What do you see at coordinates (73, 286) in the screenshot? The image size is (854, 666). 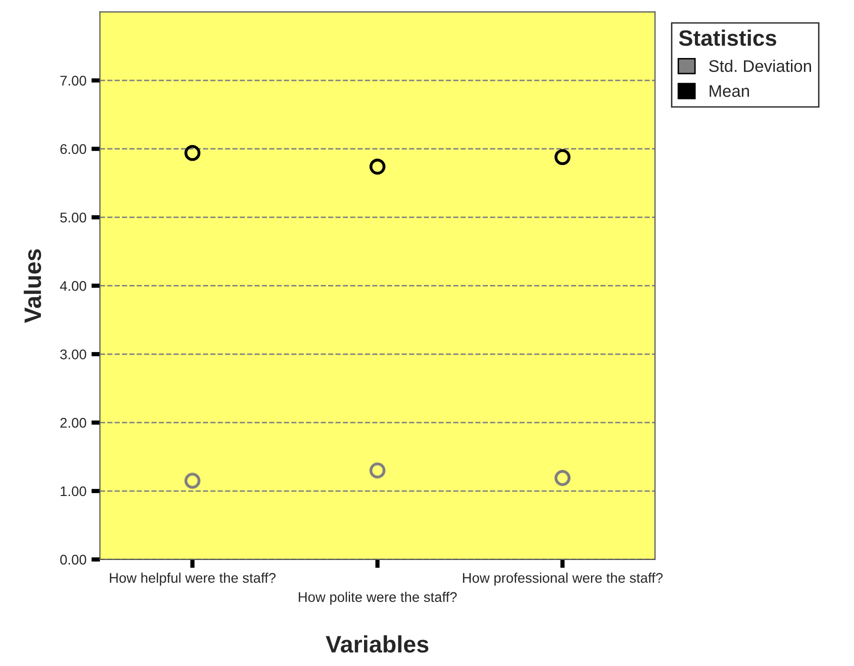 I see `y-tick-label: 4.00` at bounding box center [73, 286].